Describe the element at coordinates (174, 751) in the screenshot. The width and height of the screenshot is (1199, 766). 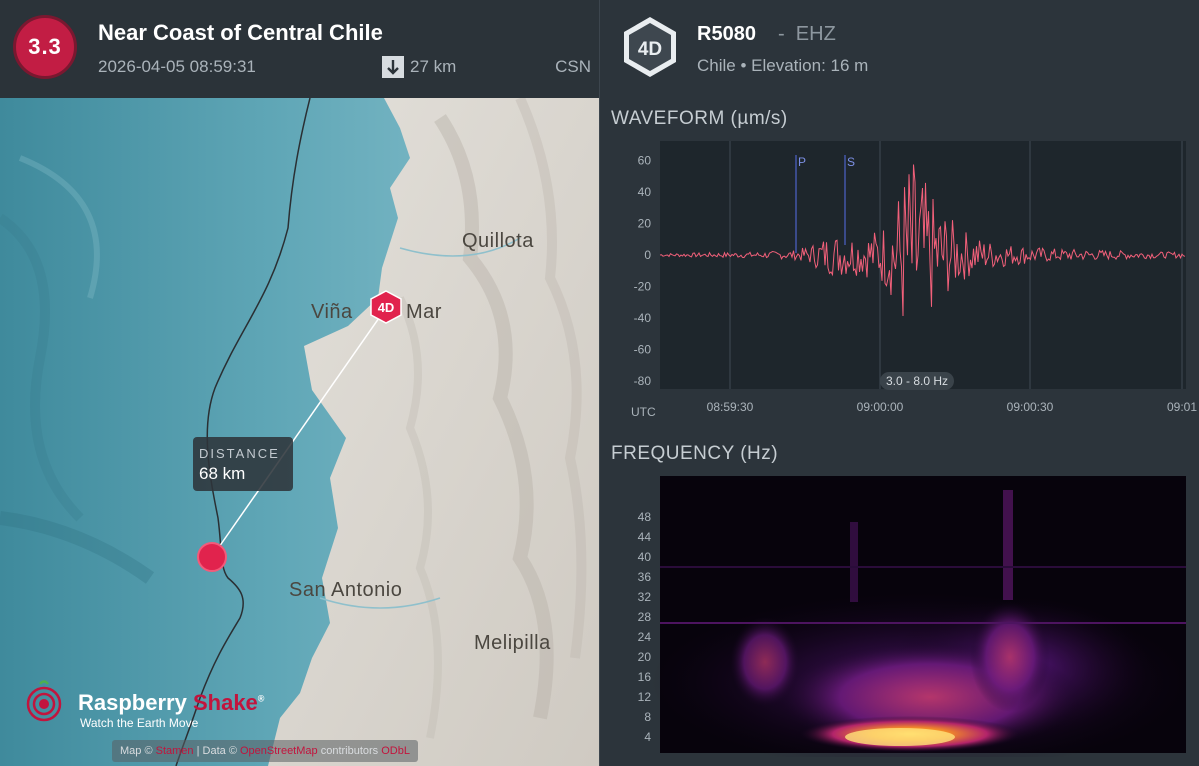
I see `stamen-link: Stamen` at that location.